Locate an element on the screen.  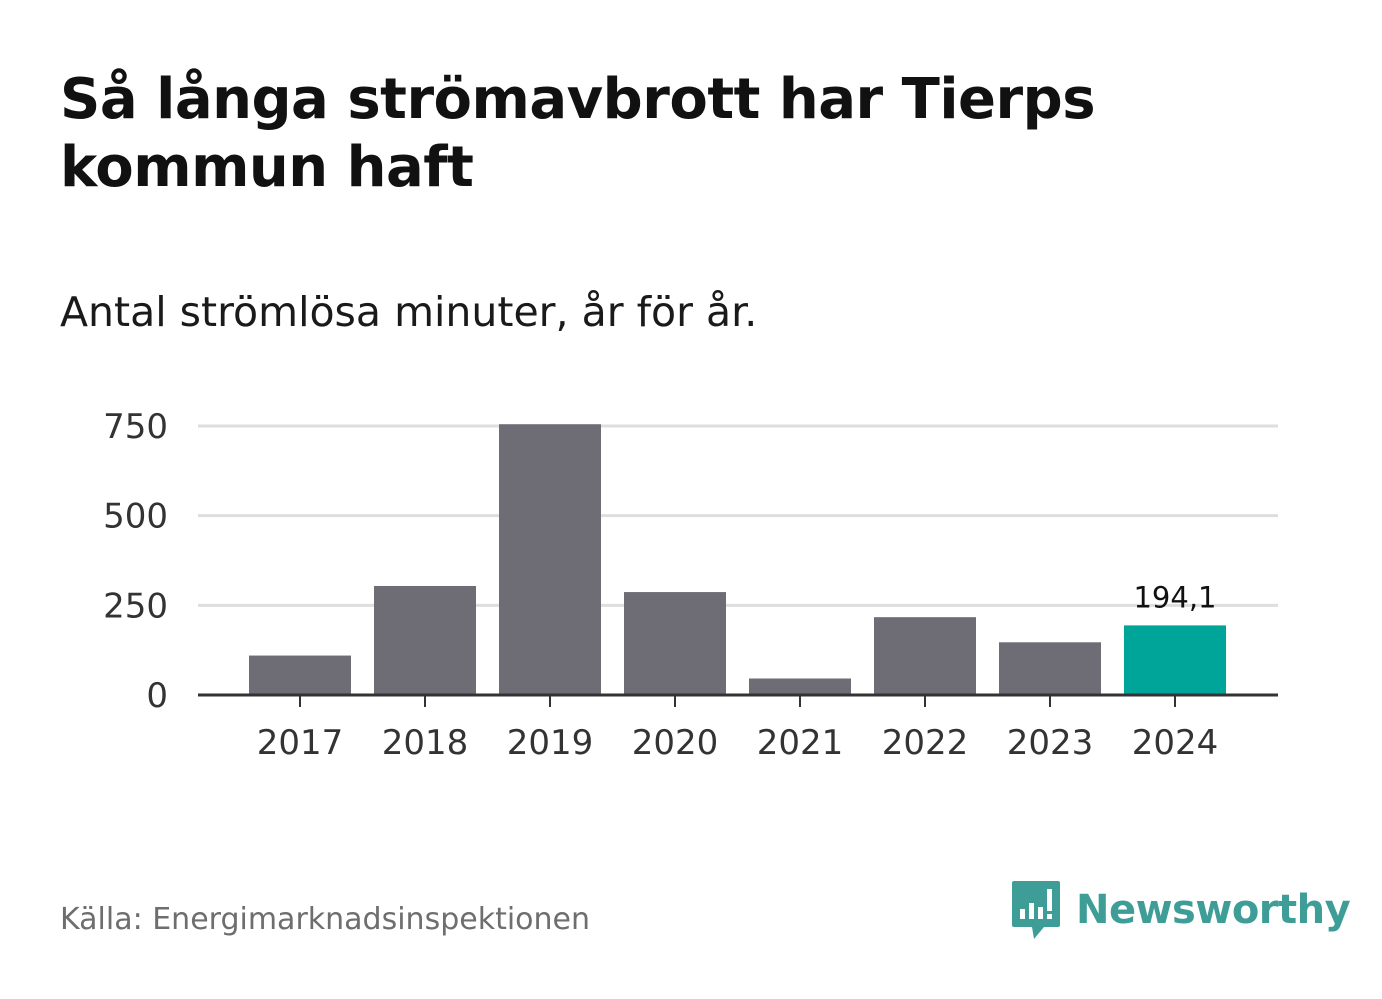
newsworthy-logo-text: Newsworthy is located at coordinates (1213, 910).